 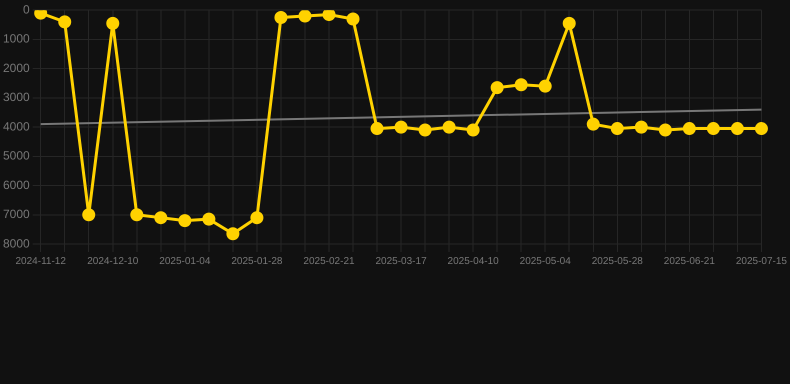 What do you see at coordinates (185, 261) in the screenshot?
I see `x-tick-label: 2025-01-04` at bounding box center [185, 261].